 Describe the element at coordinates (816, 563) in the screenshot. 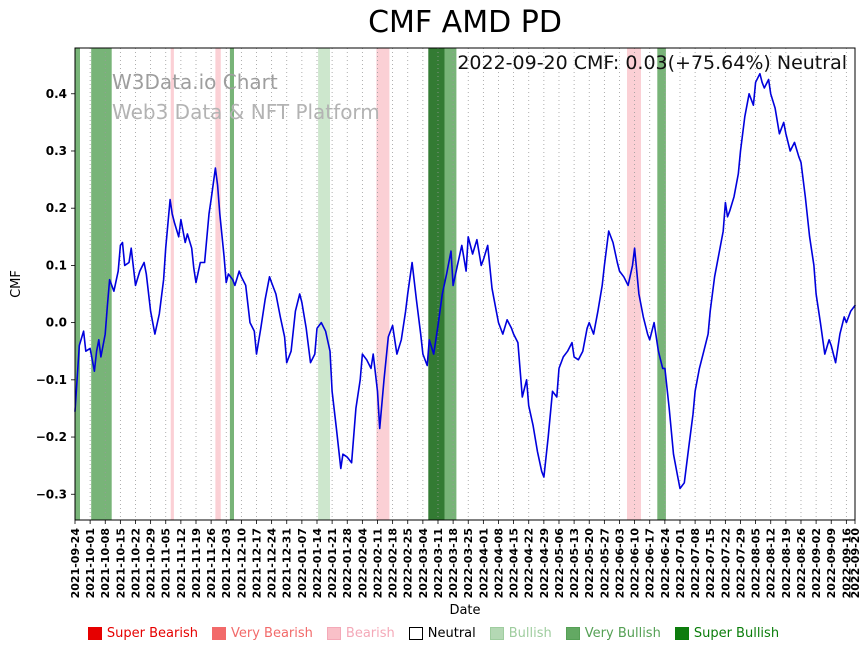

I see `x-tick-label: 2022-09-02` at that location.